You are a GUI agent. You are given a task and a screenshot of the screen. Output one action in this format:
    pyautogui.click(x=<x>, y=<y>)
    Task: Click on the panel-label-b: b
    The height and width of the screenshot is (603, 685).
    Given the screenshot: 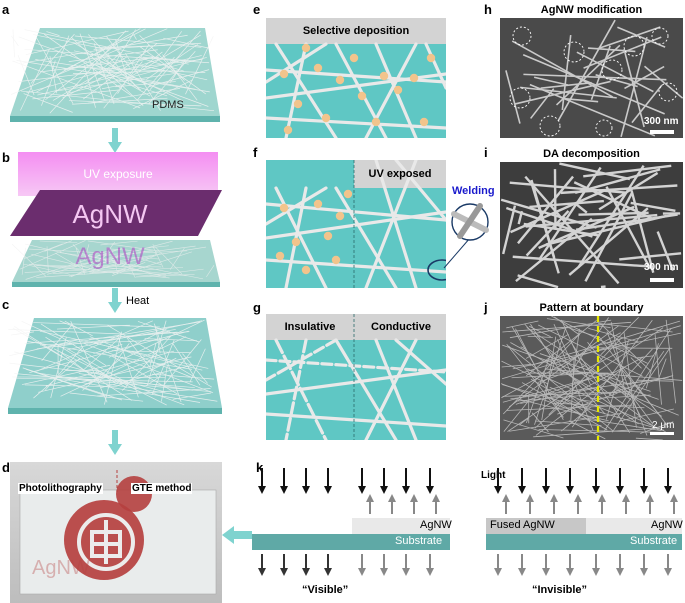 What is the action you would take?
    pyautogui.click(x=6, y=157)
    